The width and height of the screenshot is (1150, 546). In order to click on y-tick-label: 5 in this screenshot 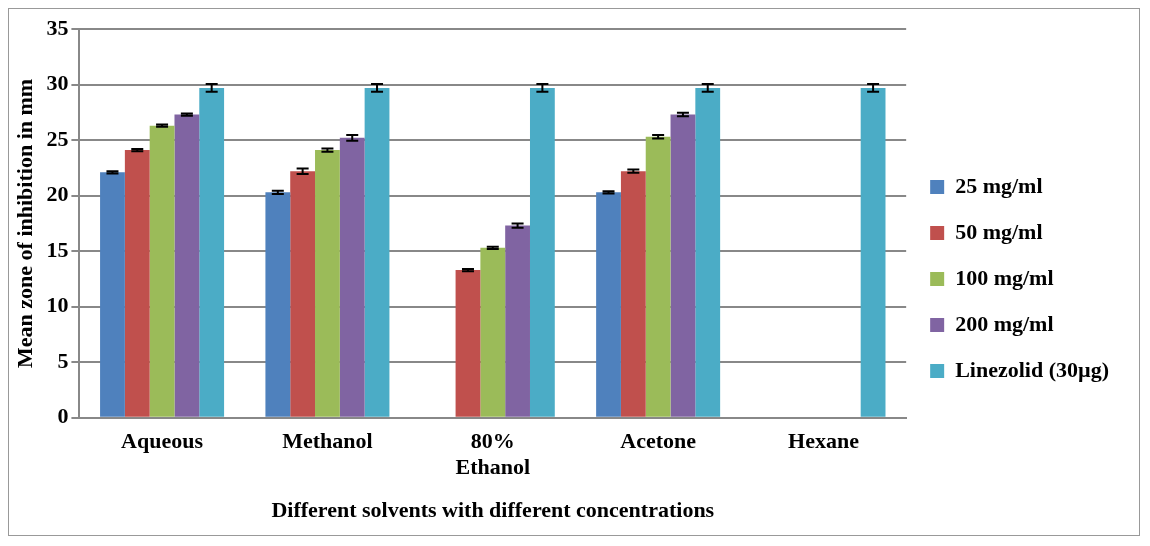, I will do `click(63, 360)`.